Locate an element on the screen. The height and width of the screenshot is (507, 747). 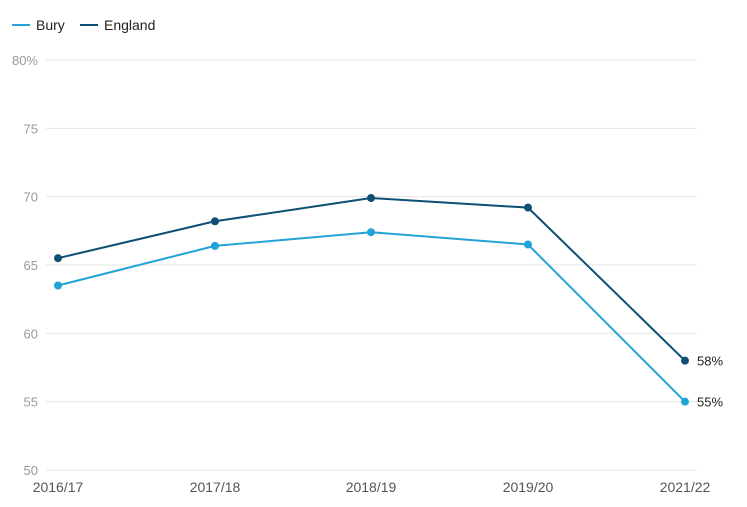
y-tick-label: 55 is located at coordinates (31, 402).